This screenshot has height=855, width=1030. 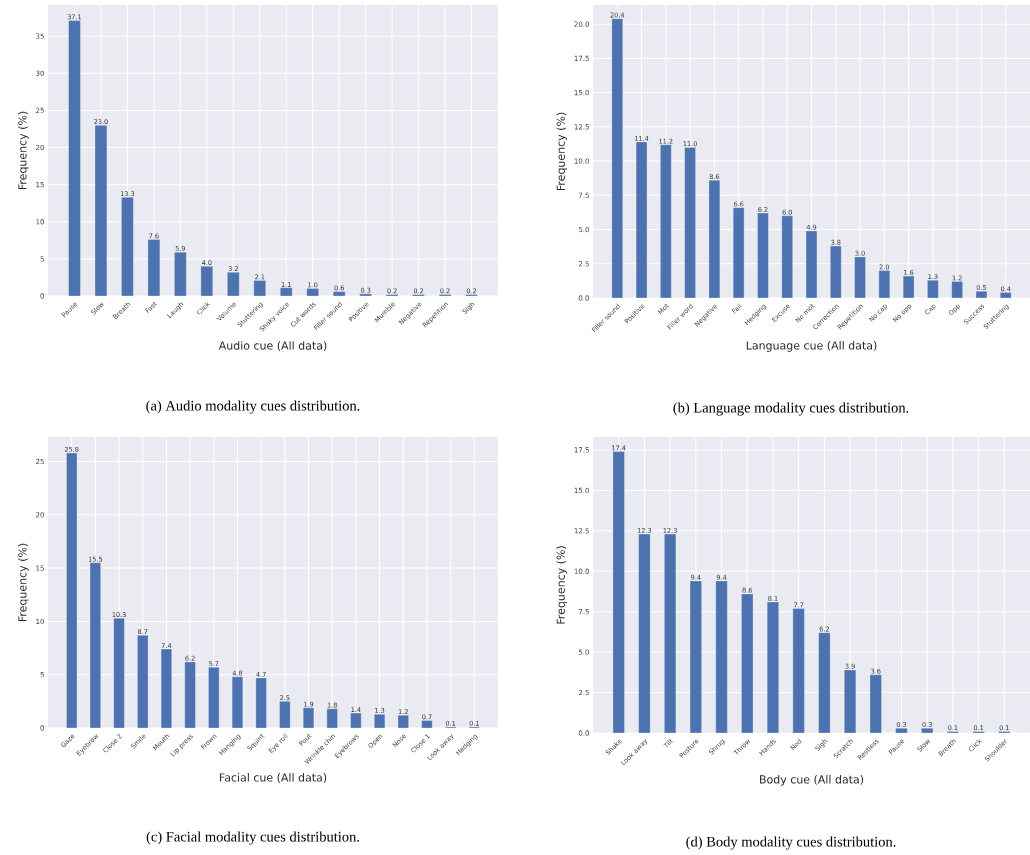 What do you see at coordinates (791, 409) in the screenshot?
I see `text: (b) Language modality cues distribution.` at bounding box center [791, 409].